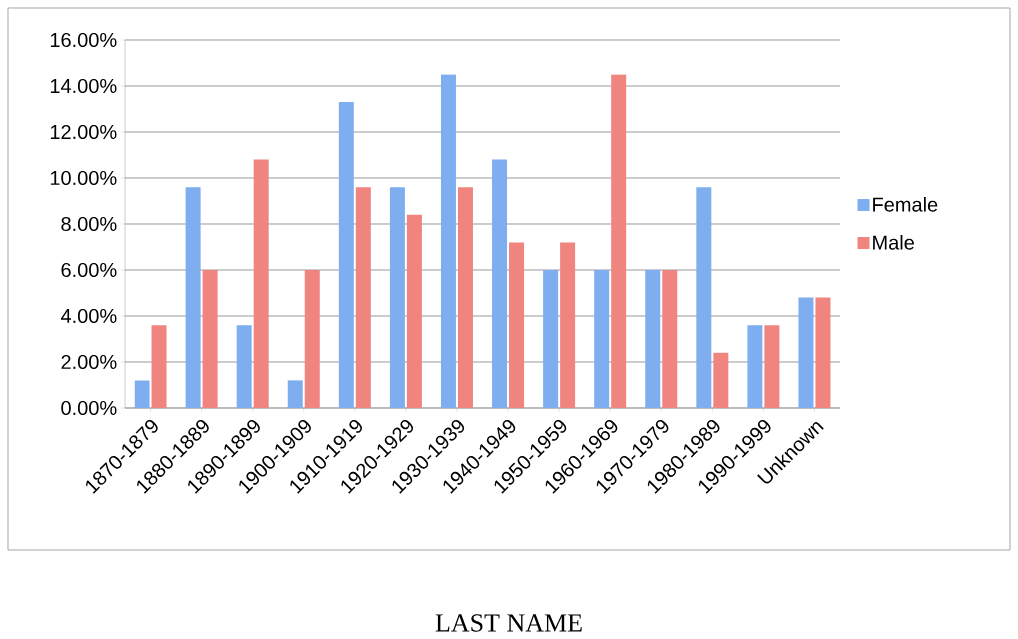  Describe the element at coordinates (83, 86) in the screenshot. I see `y-tick-label: 14.00%` at that location.